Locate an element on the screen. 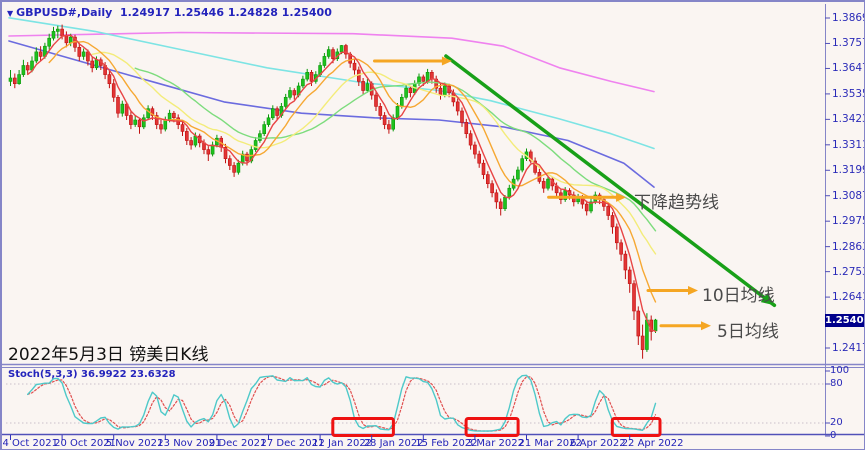 The width and height of the screenshot is (865, 450). stoch-k-line is located at coordinates (342, 403).